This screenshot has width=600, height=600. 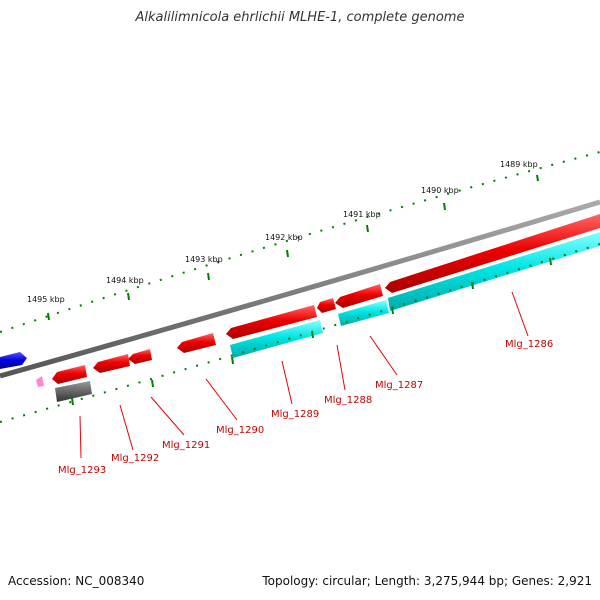 What do you see at coordinates (399, 385) in the screenshot?
I see `gene-label: Mlg_1287` at bounding box center [399, 385].